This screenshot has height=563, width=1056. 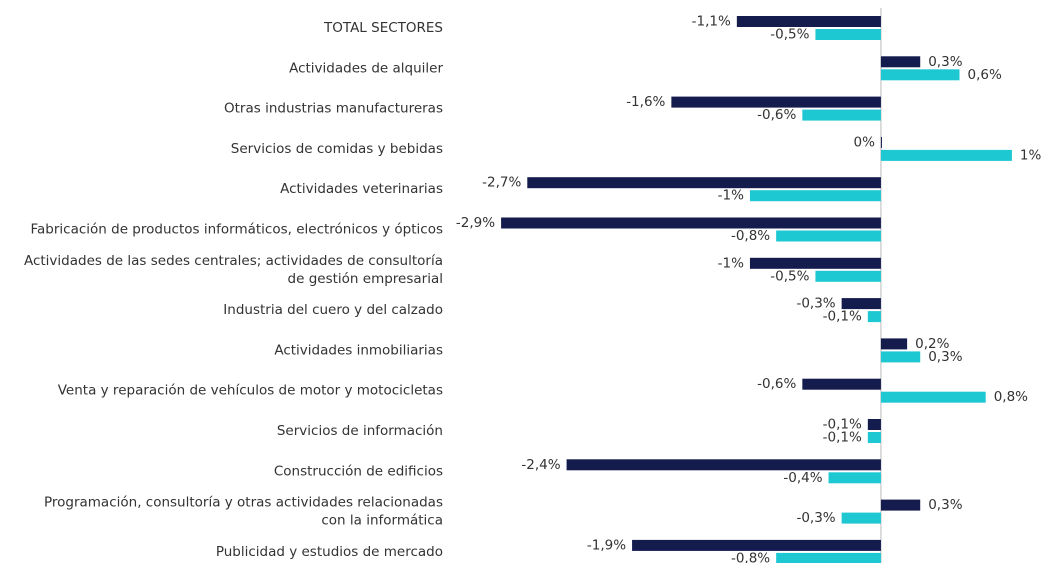 I want to click on category-label: Actividades de alquiler, so click(x=366, y=68).